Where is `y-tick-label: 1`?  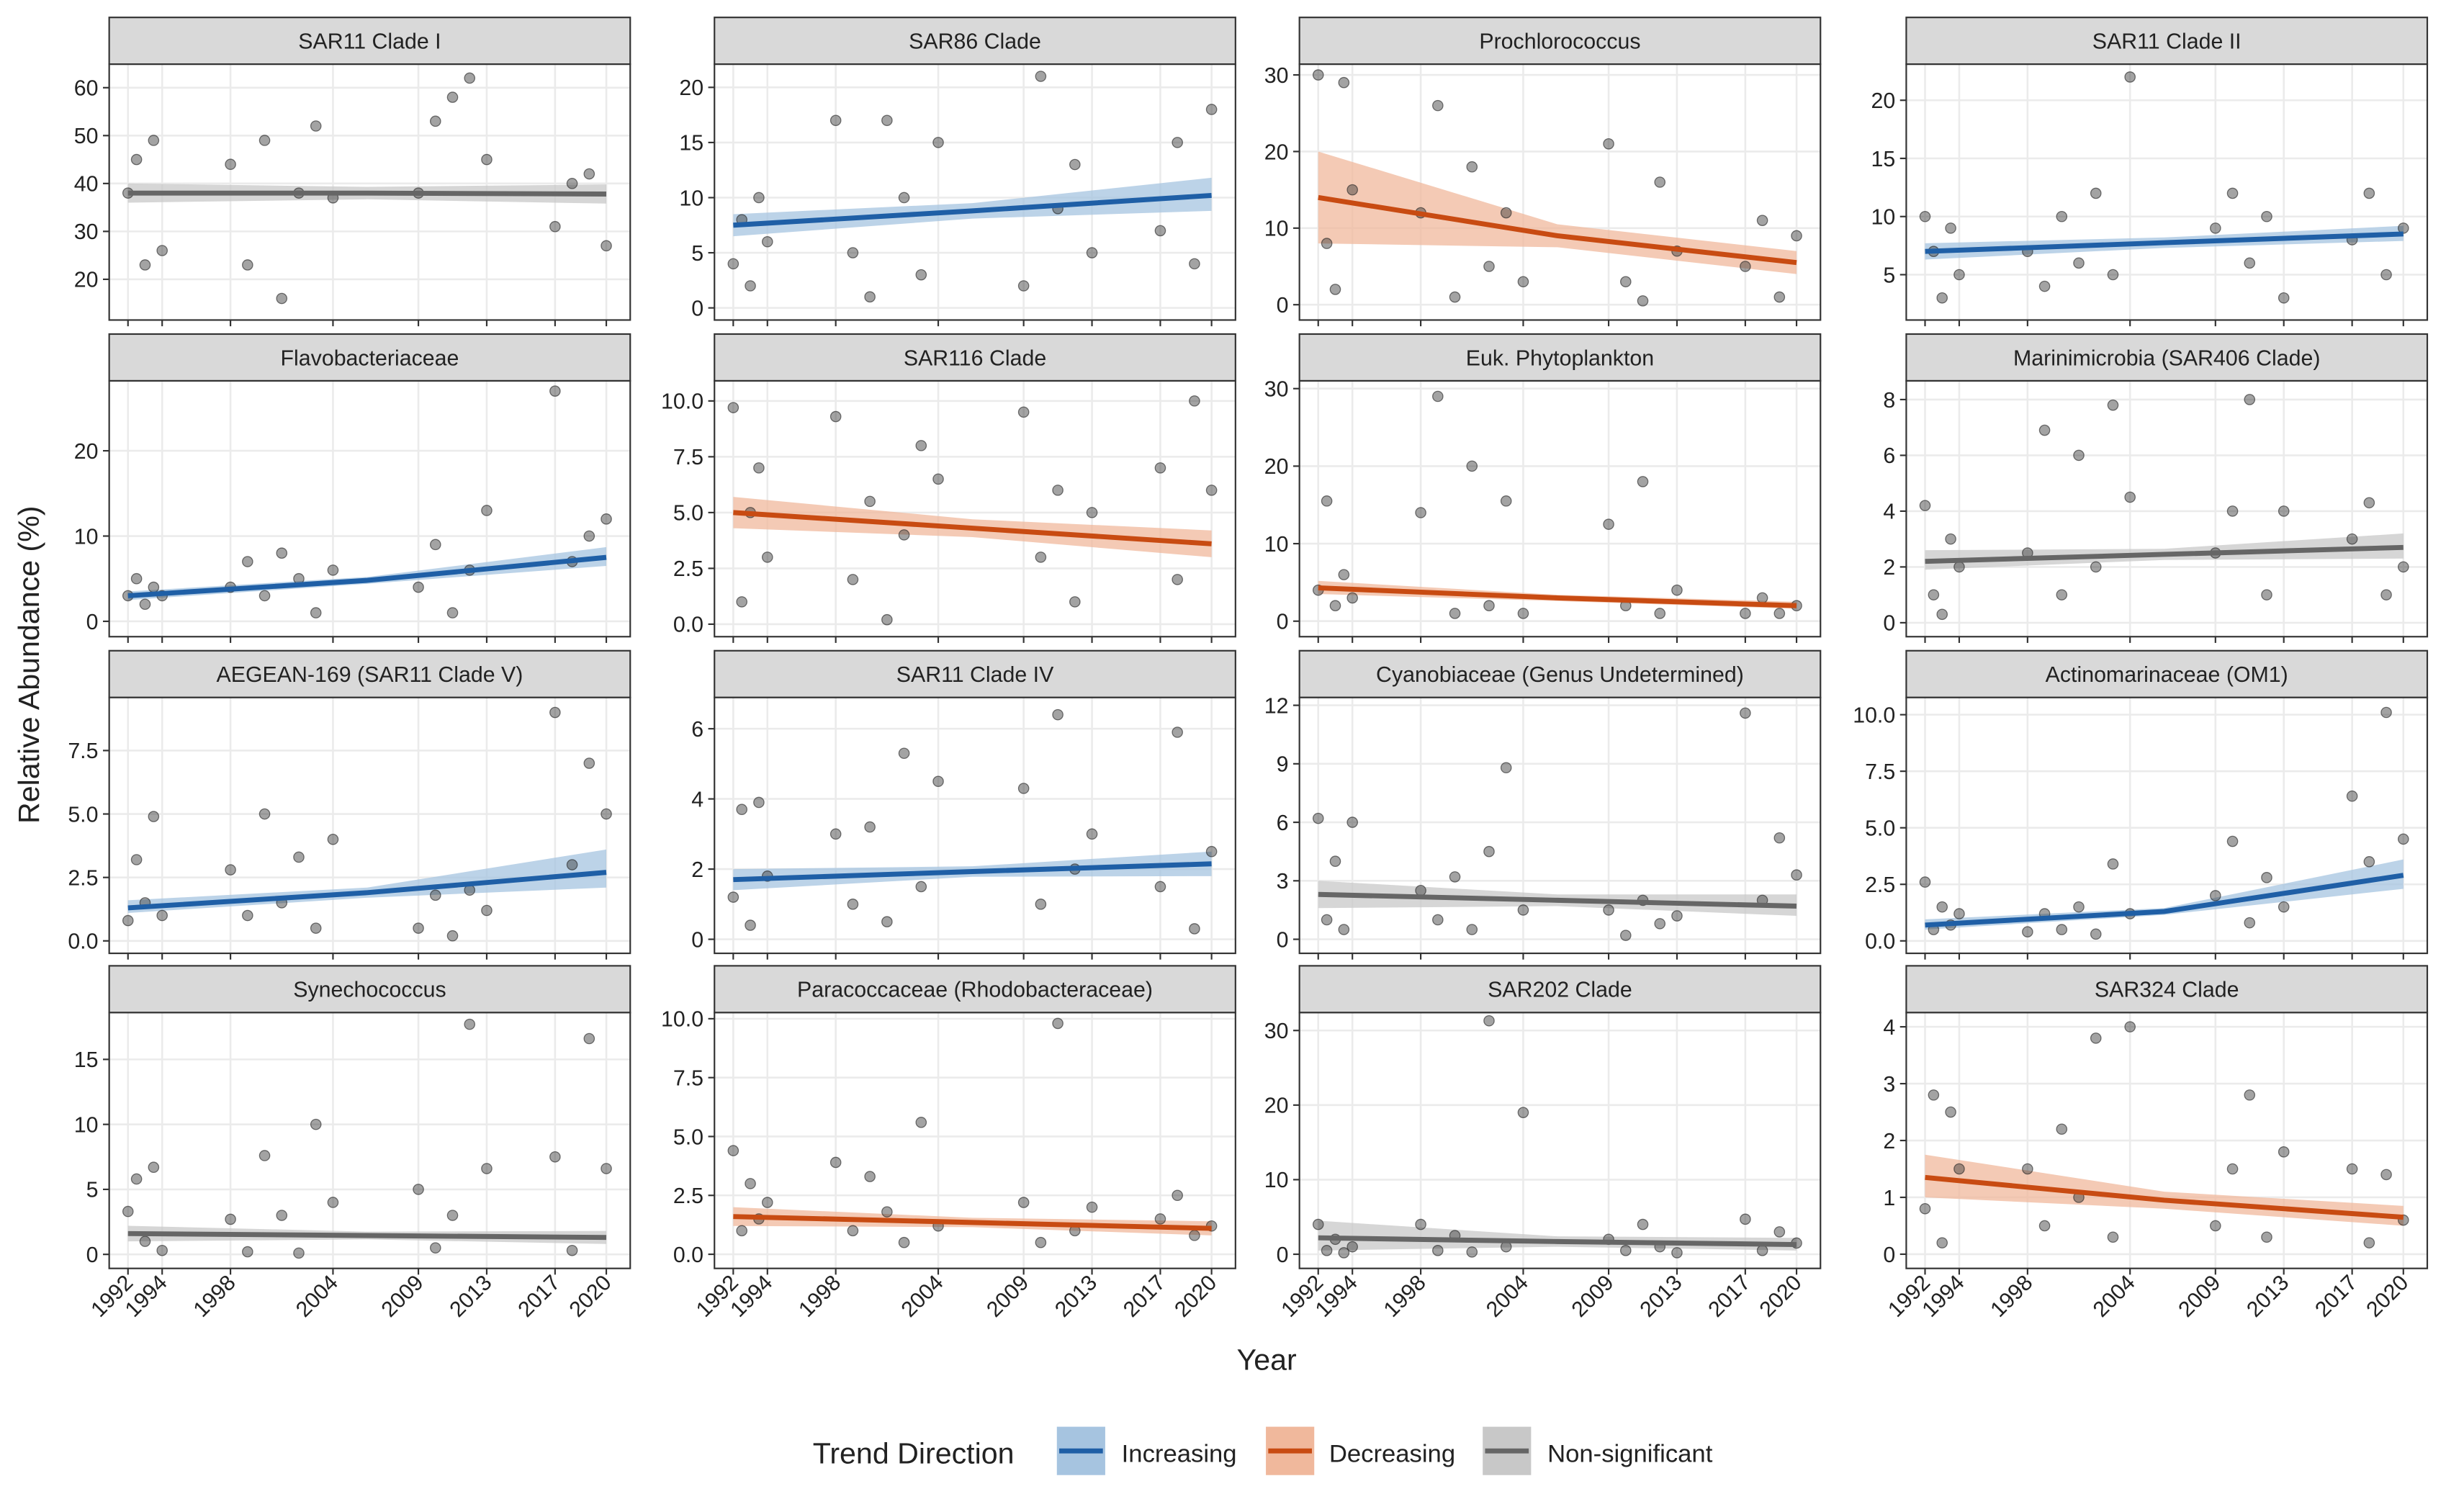 y-tick-label: 1 is located at coordinates (1889, 1198).